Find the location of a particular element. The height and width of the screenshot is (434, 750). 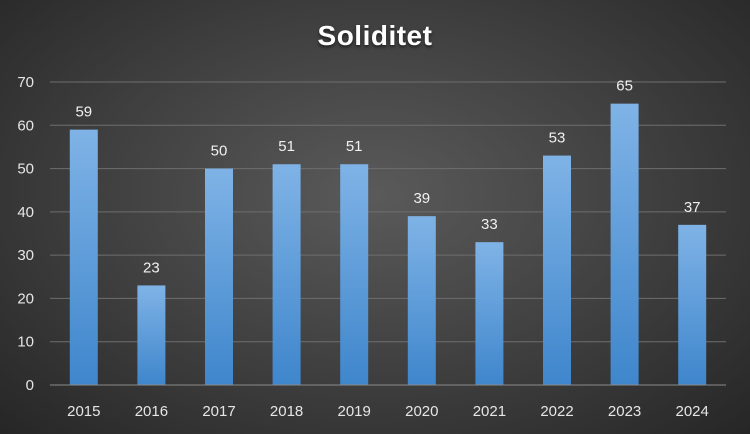

y-axis-ticks: 0 10 20 30 40 50 60 70 is located at coordinates (25, 234).